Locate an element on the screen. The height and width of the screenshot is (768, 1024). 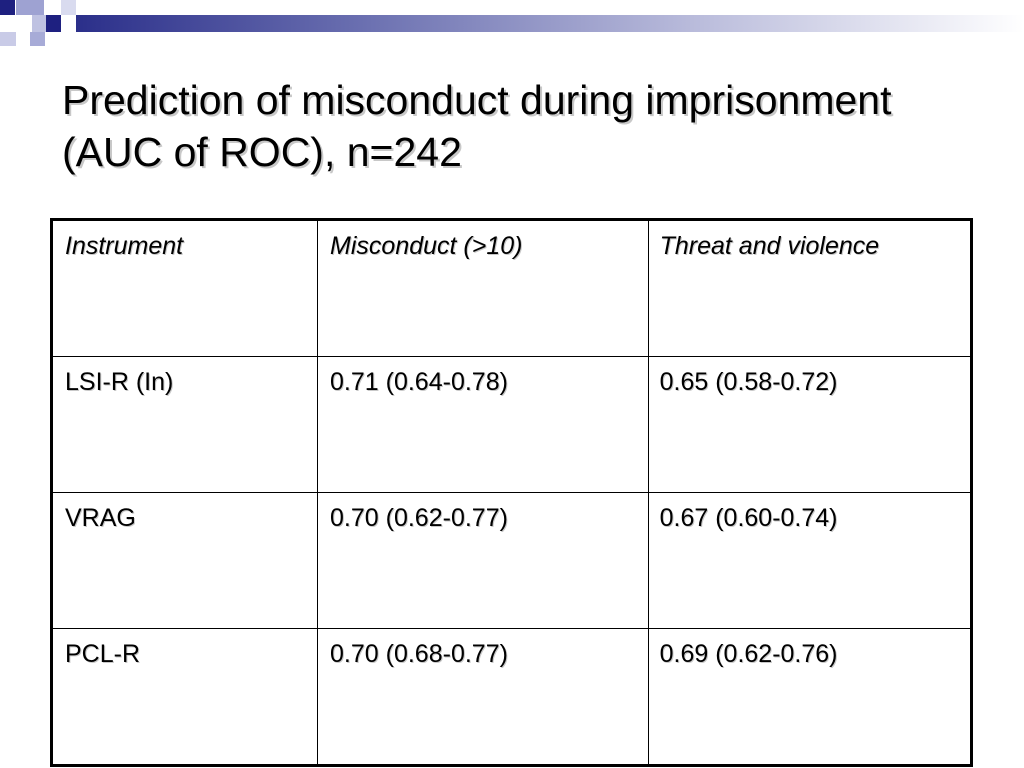
header-misconduct: Misconduct (>10) is located at coordinates (483, 288).